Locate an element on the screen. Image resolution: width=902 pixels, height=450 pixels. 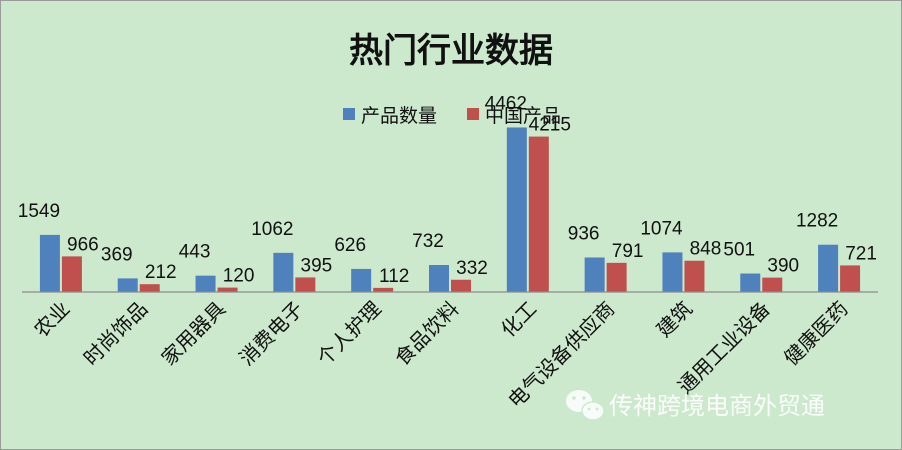
data-label-series-2-2: 120 is located at coordinates (239, 276).